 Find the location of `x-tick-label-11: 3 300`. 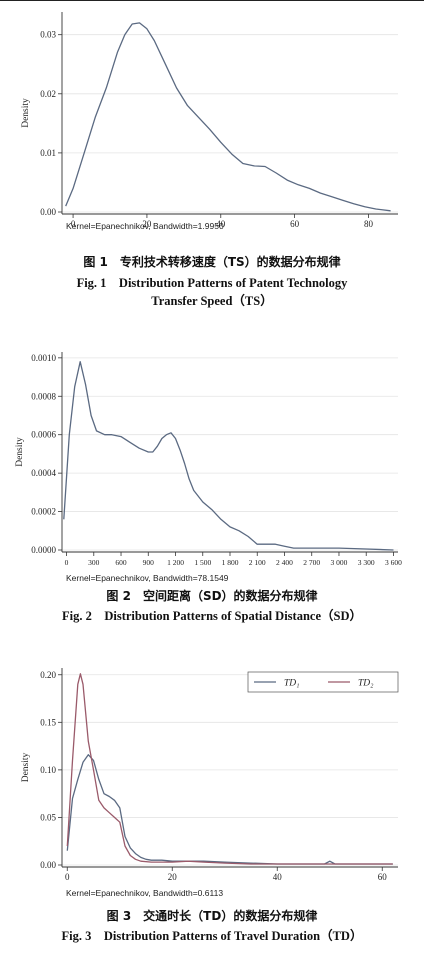

x-tick-label-11: 3 300 is located at coordinates (366, 562).